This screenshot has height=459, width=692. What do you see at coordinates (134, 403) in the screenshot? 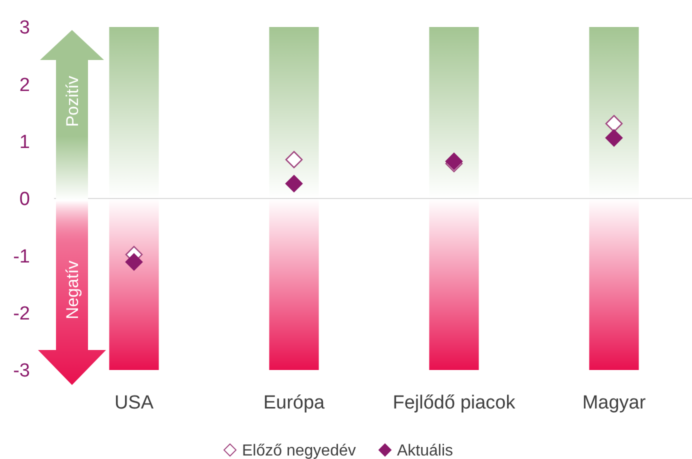
I see `x-tick-label: USA` at bounding box center [134, 403].